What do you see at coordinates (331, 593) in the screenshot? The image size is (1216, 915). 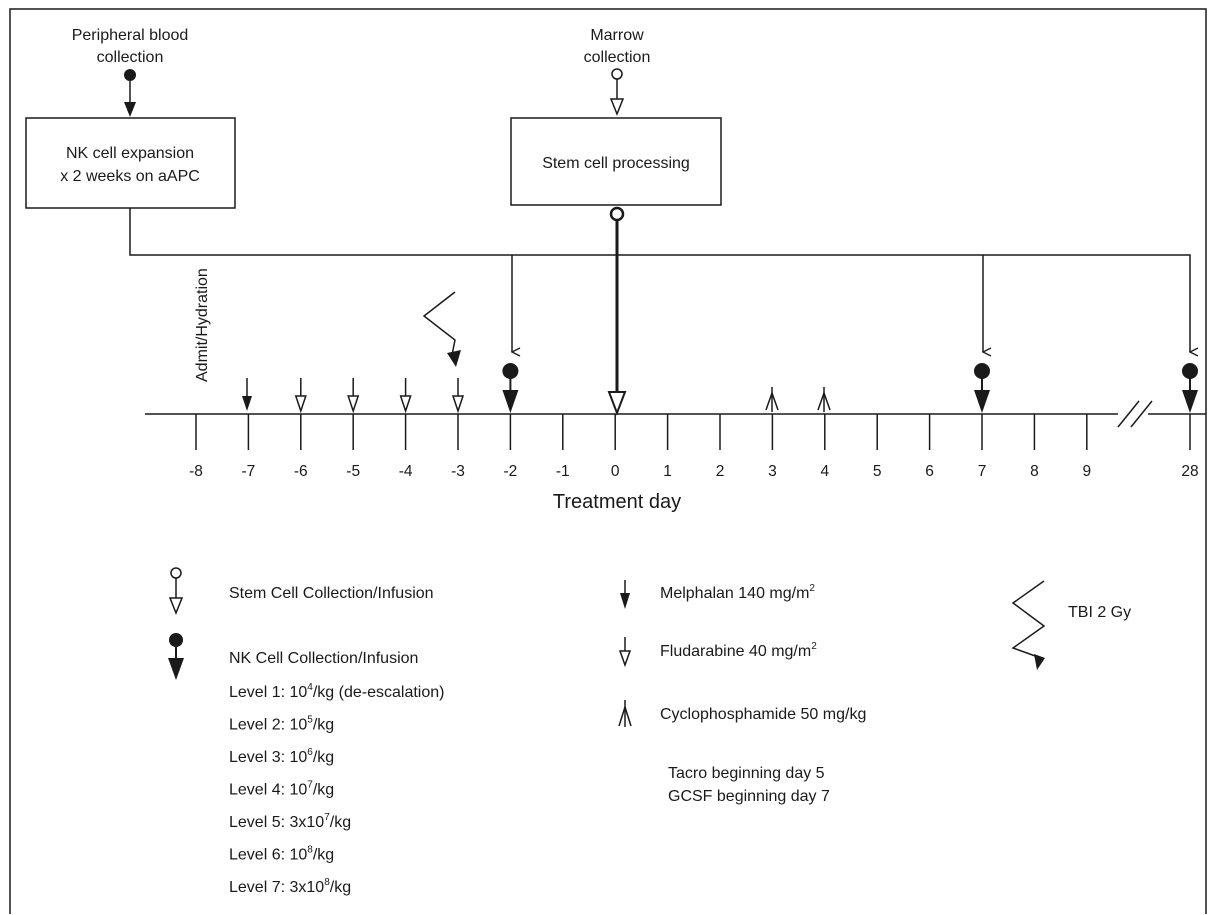 I see `legend-stem-cell-text: Stem Cell Collection/Infusion` at bounding box center [331, 593].